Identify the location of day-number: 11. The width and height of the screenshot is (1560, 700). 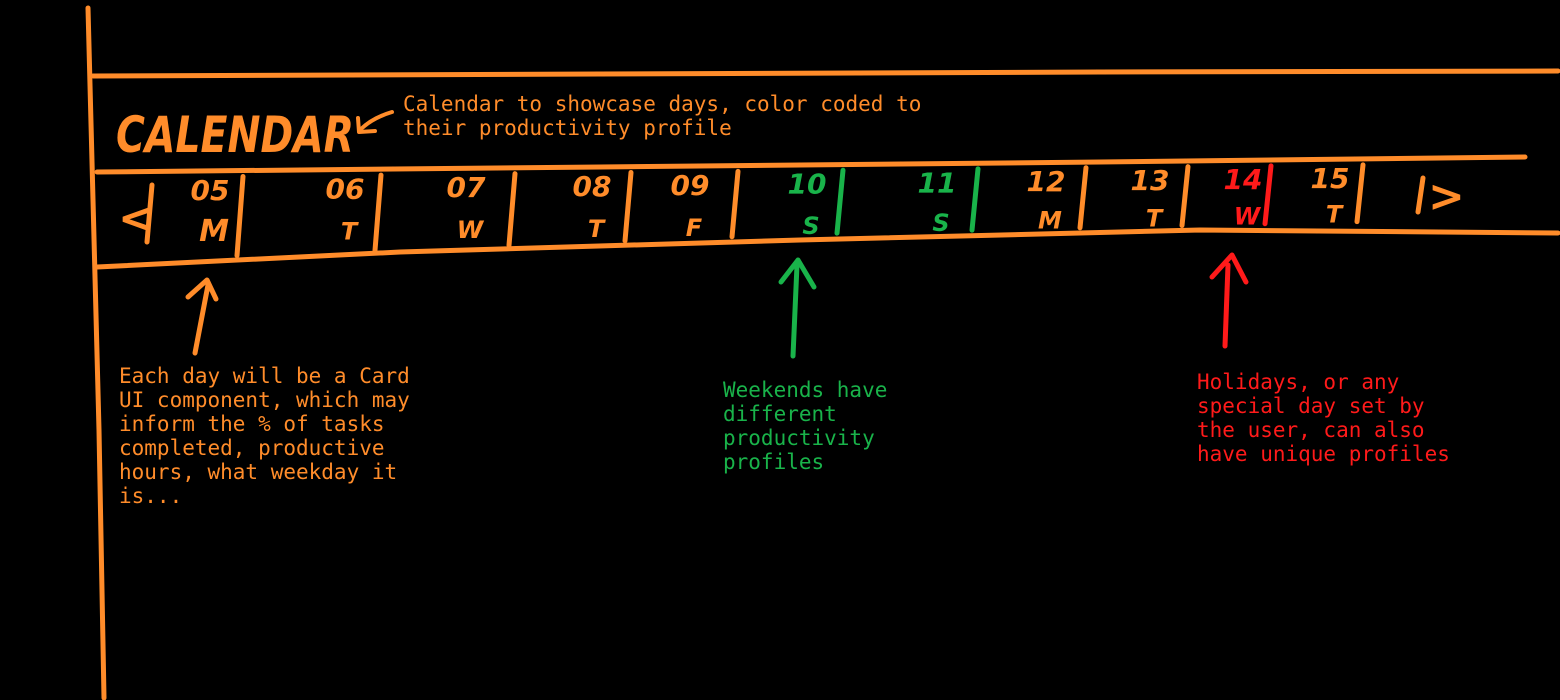
(937, 182).